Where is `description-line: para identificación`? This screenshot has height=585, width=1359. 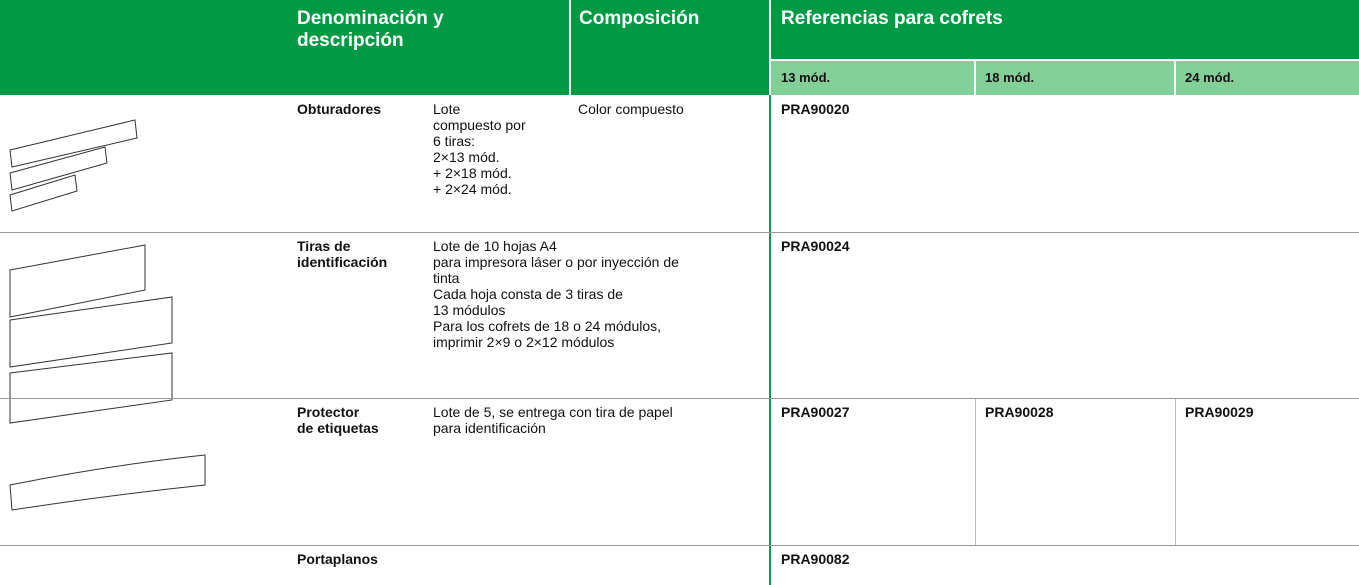
description-line: para identificación is located at coordinates (489, 428).